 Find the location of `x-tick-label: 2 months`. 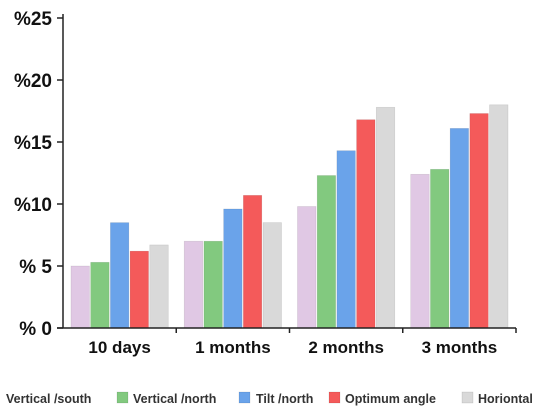

x-tick-label: 2 months is located at coordinates (346, 347).